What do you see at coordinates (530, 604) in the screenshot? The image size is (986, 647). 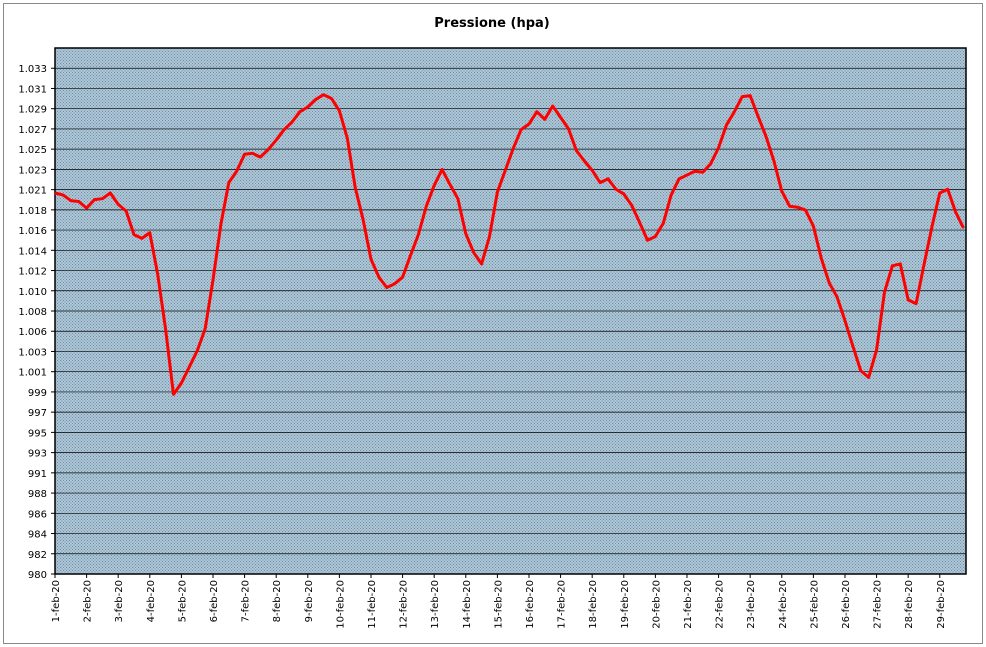 I see `x-tick-label: 16-feb-20` at bounding box center [530, 604].